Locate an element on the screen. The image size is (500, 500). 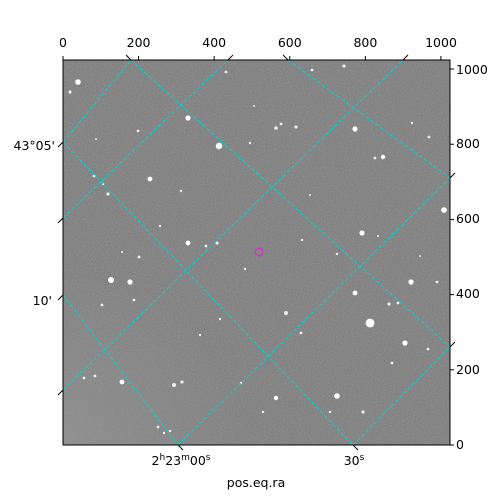
left-tick-label: 43°05' is located at coordinates (35, 145).